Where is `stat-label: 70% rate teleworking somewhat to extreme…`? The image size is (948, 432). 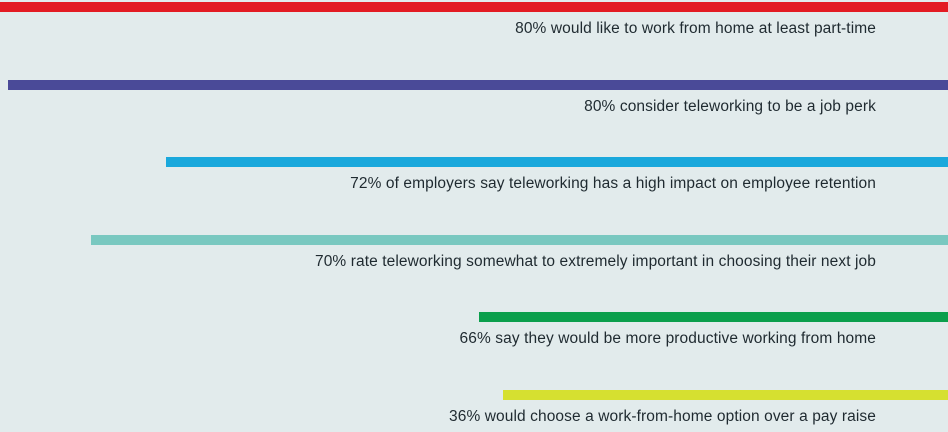
stat-label: 70% rate teleworking somewhat to extreme… is located at coordinates (595, 261).